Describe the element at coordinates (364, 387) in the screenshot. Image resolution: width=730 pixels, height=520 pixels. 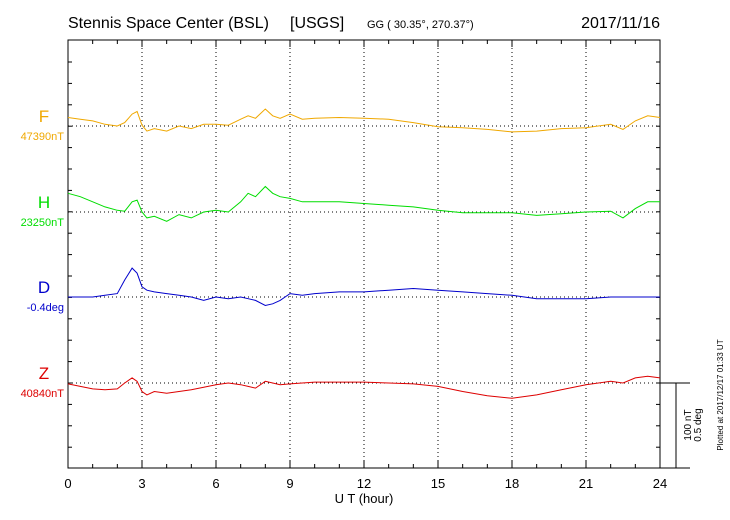
I see `series-line-z` at that location.